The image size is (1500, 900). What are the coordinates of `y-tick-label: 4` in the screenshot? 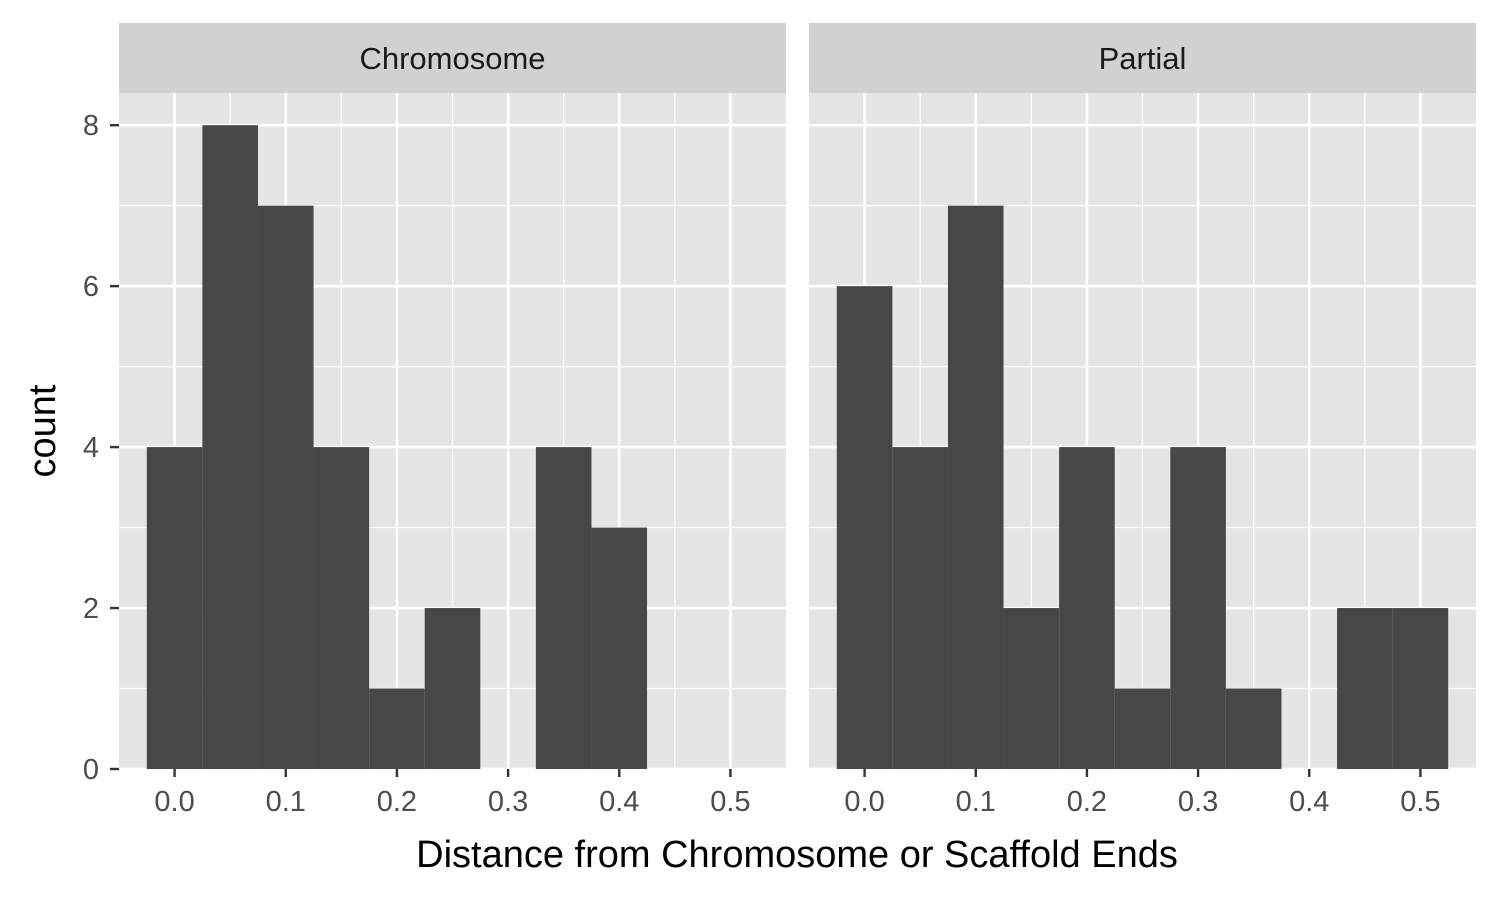 It's located at (91, 448).